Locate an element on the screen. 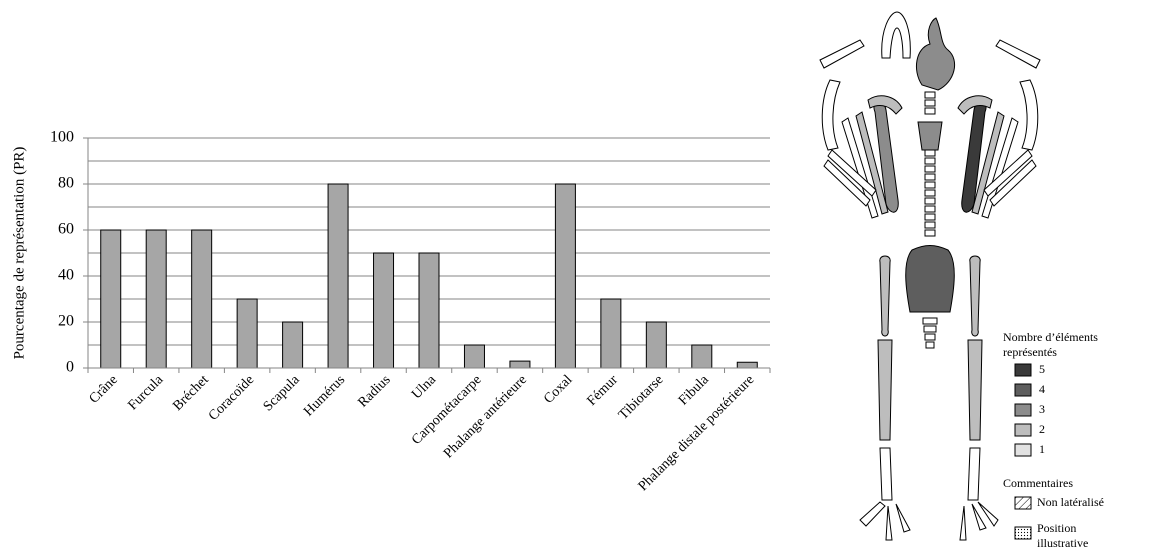  x-tick-label: Coxal is located at coordinates (558, 389).